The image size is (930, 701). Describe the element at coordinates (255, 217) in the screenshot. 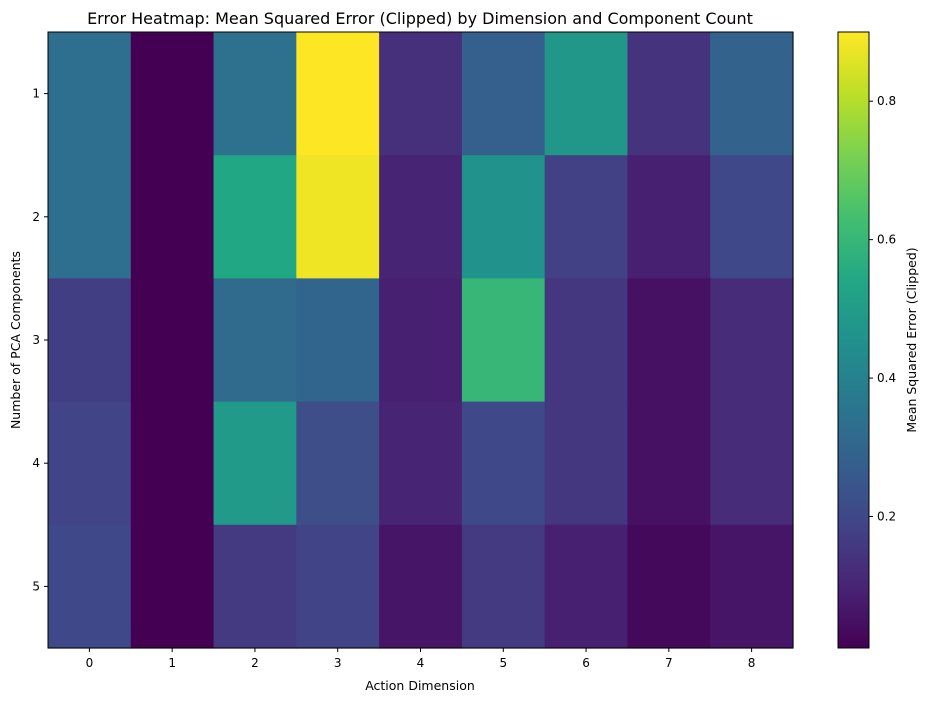

I see `heatmap-cell-r1-c2` at that location.